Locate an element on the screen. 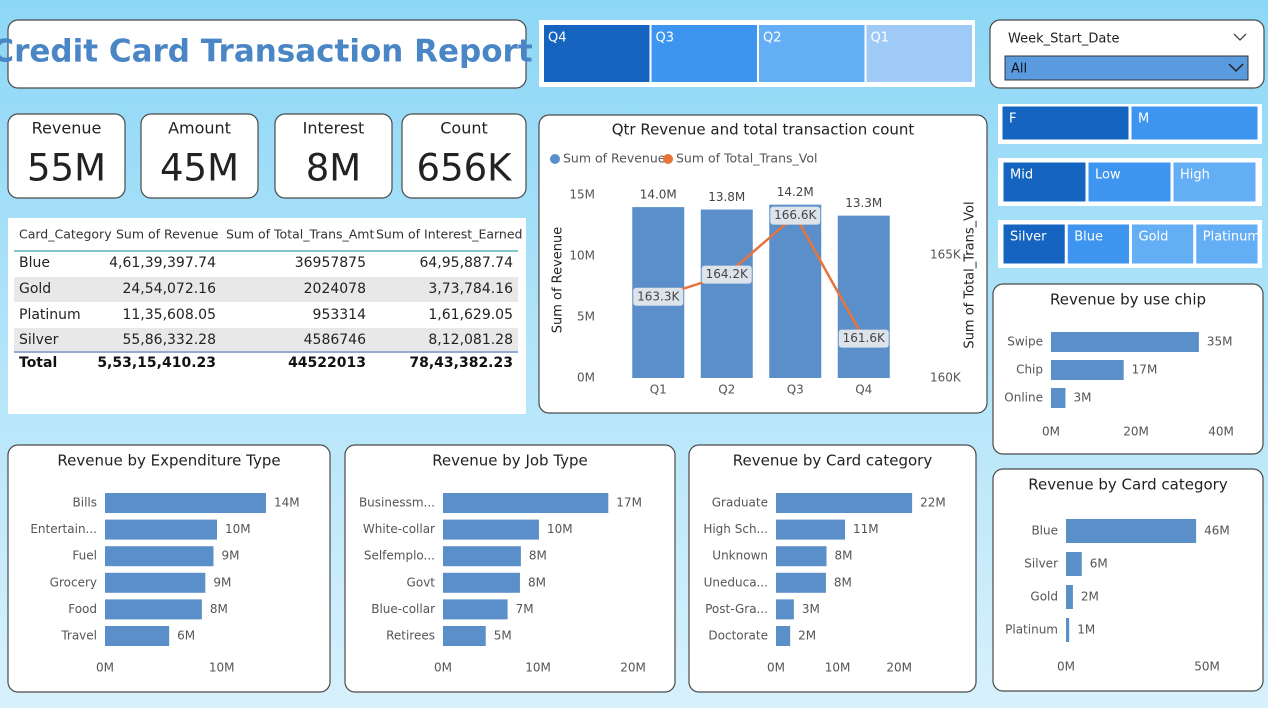 The width and height of the screenshot is (1268, 708). bar-value-label: 13.3M is located at coordinates (863, 203).